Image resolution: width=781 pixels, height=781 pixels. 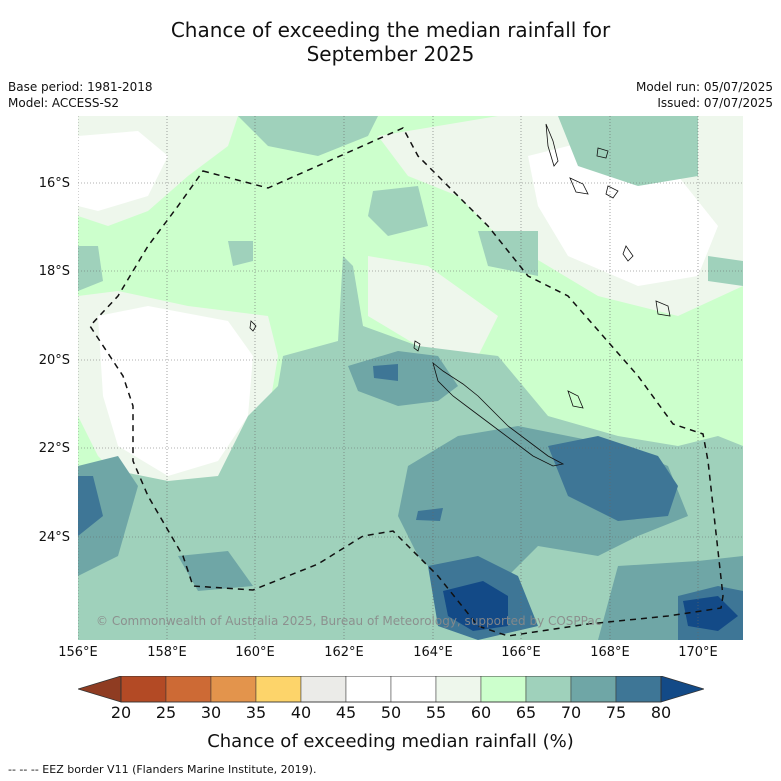 I want to click on colorbar-tick-label: 25, so click(x=166, y=712).